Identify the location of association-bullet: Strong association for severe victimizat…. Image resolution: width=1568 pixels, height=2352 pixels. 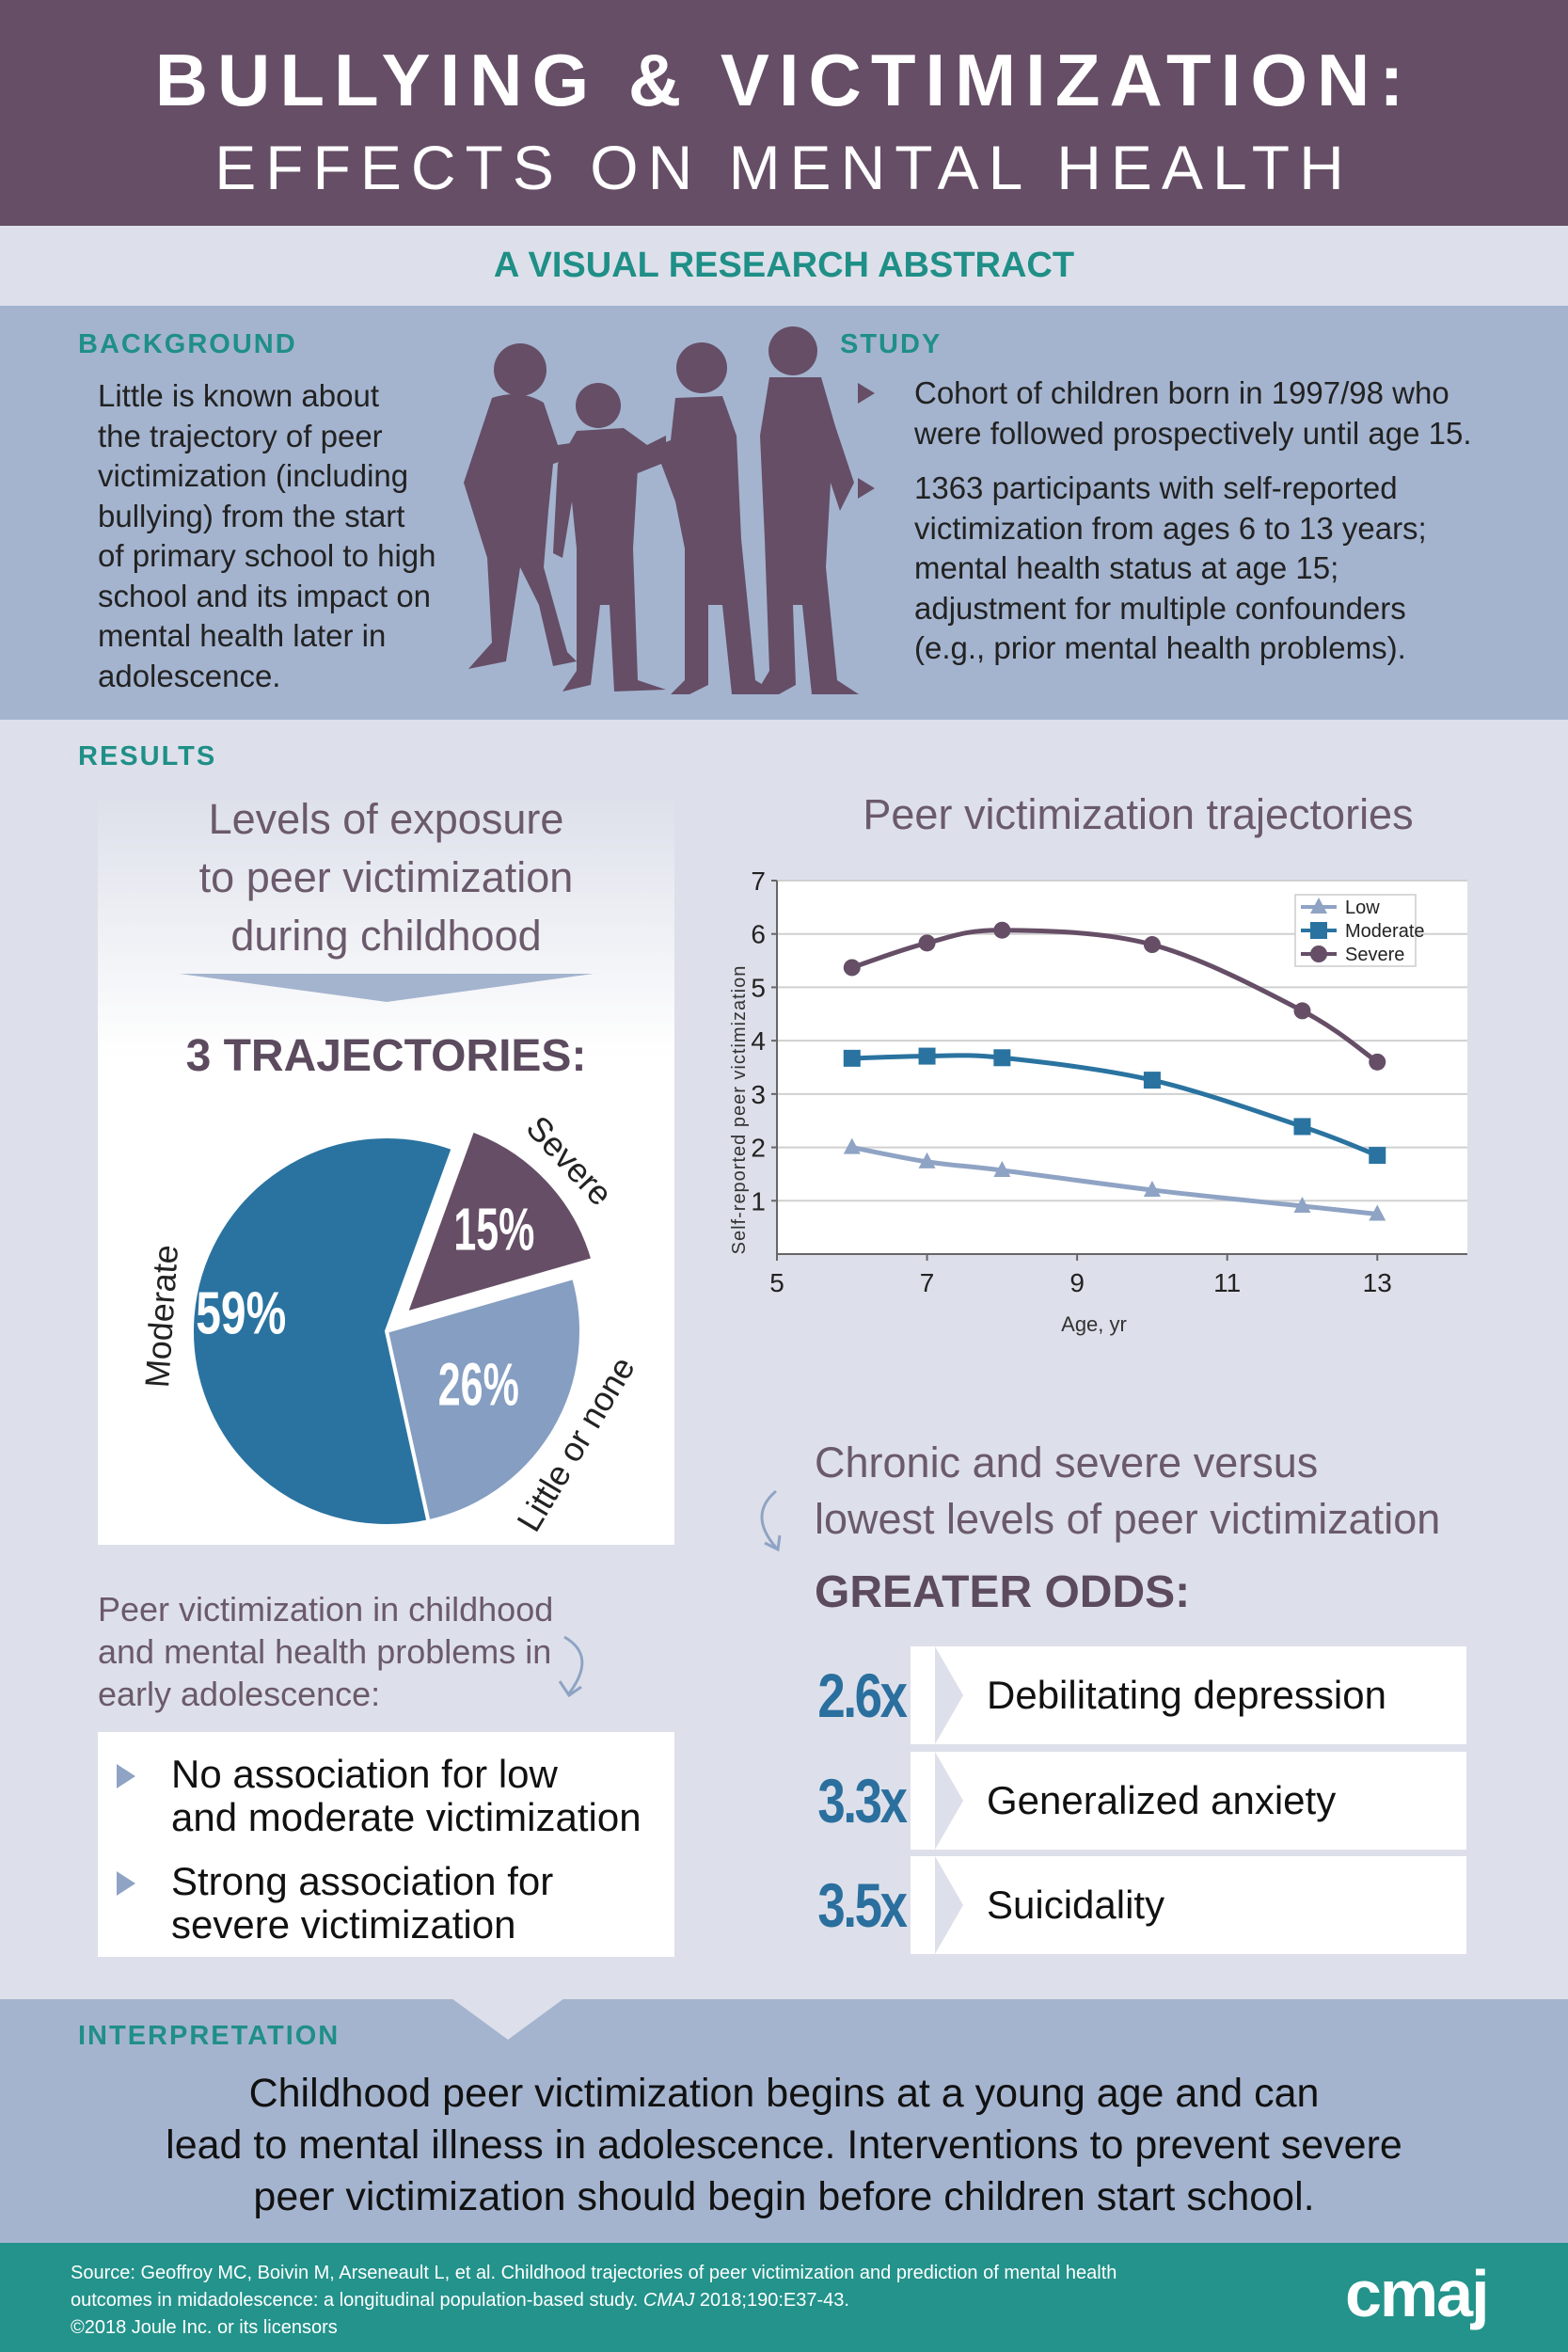
(386, 1903).